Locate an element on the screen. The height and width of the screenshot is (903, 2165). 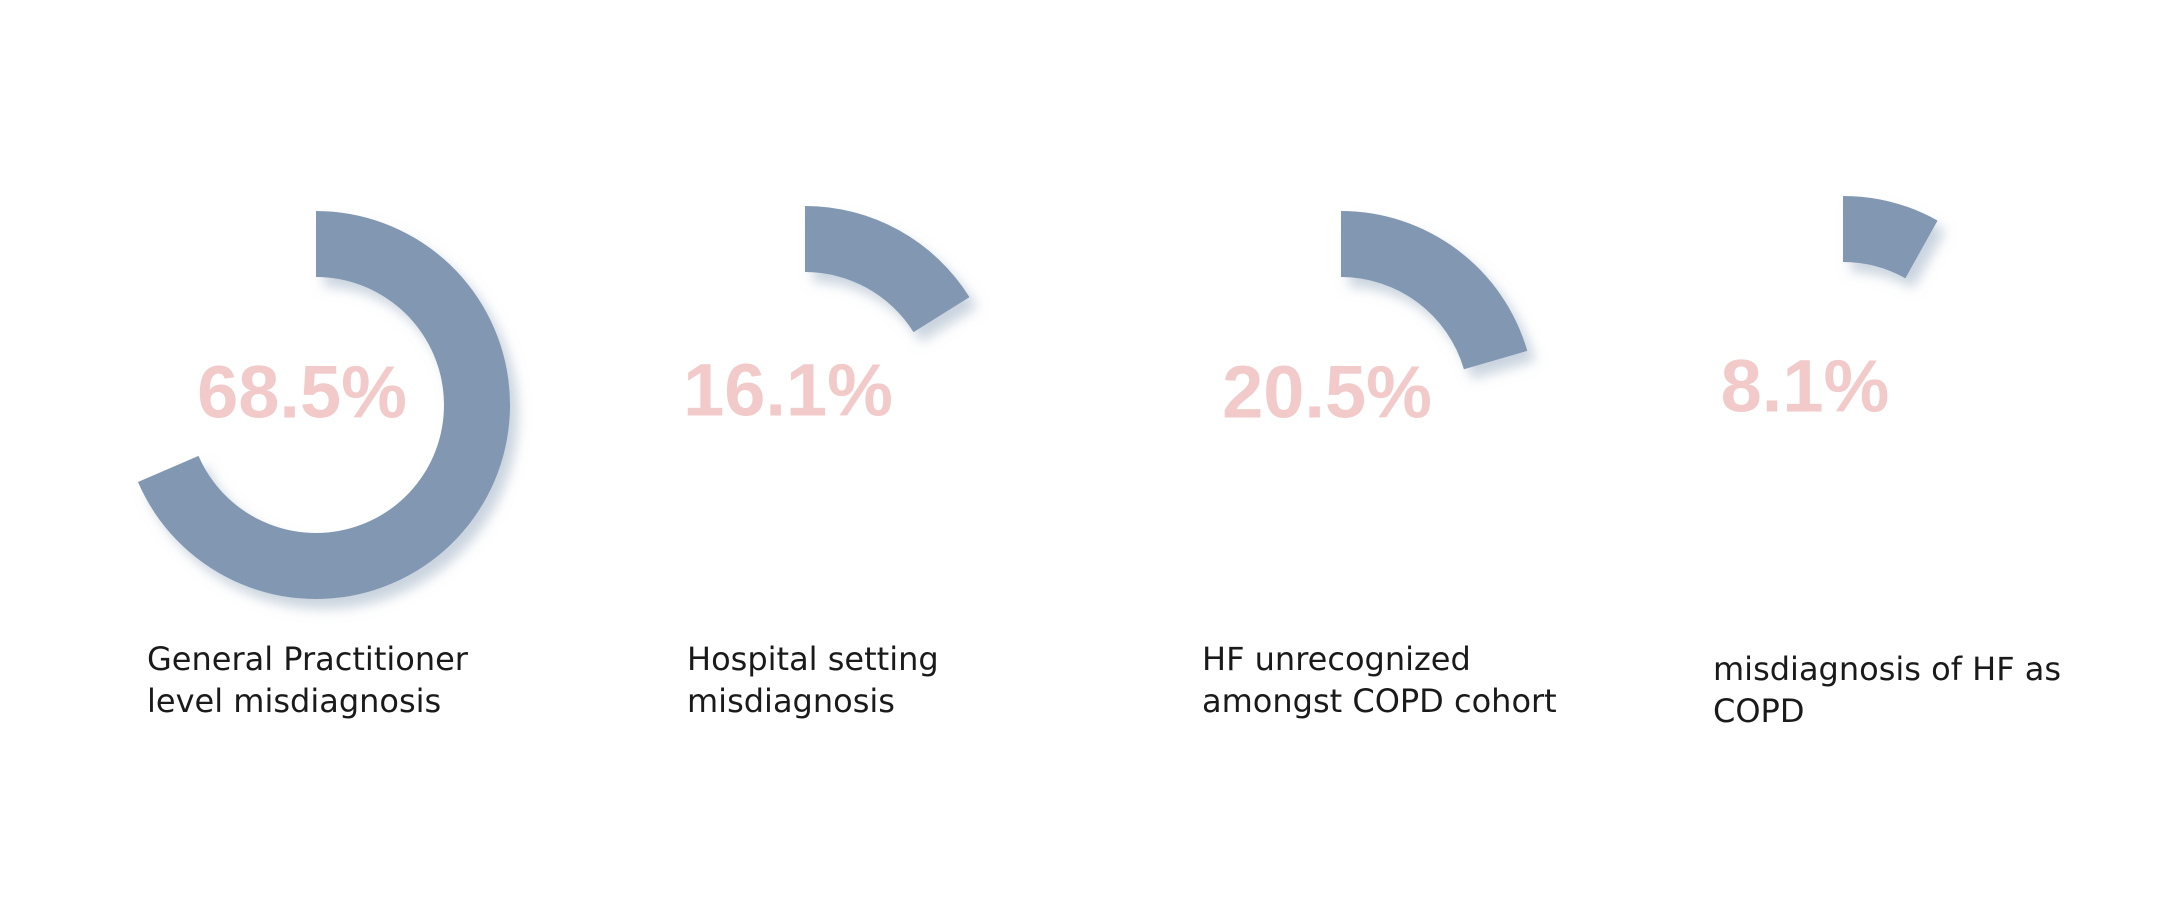
donut-caption: HF unrecognized amongst COPD cohort is located at coordinates (1379, 680).